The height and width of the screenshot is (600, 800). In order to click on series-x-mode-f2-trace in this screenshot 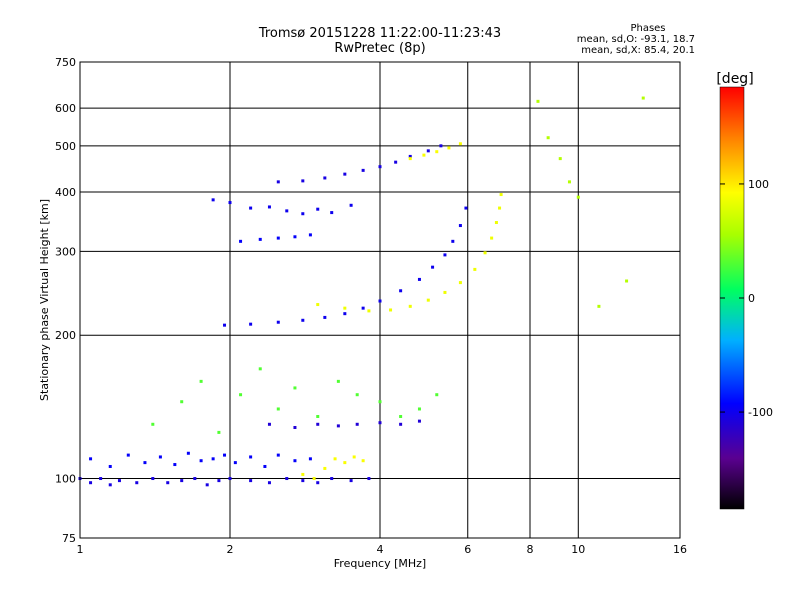, I will do `click(409, 253)`.